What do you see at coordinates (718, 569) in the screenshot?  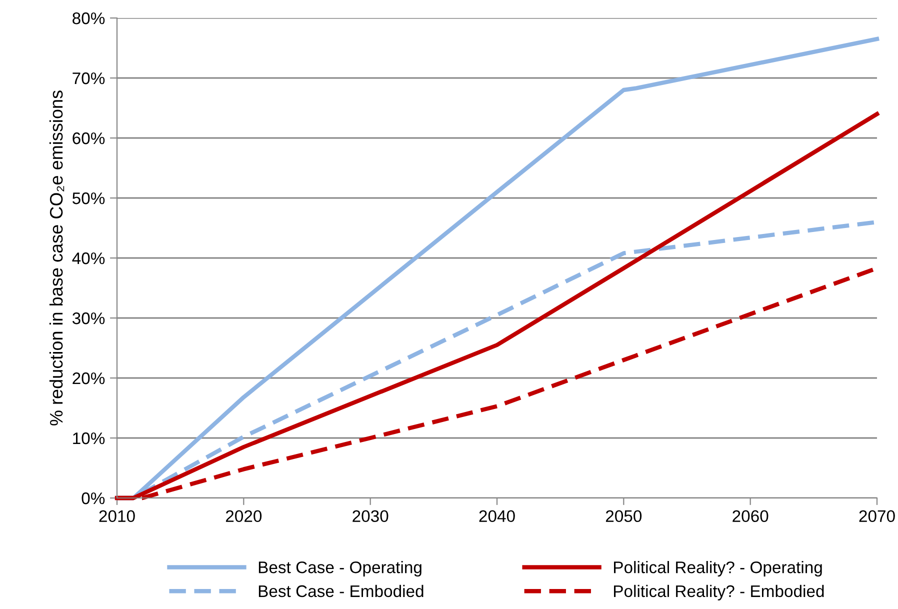 I see `legend-label: Political Reality? - Operating` at bounding box center [718, 569].